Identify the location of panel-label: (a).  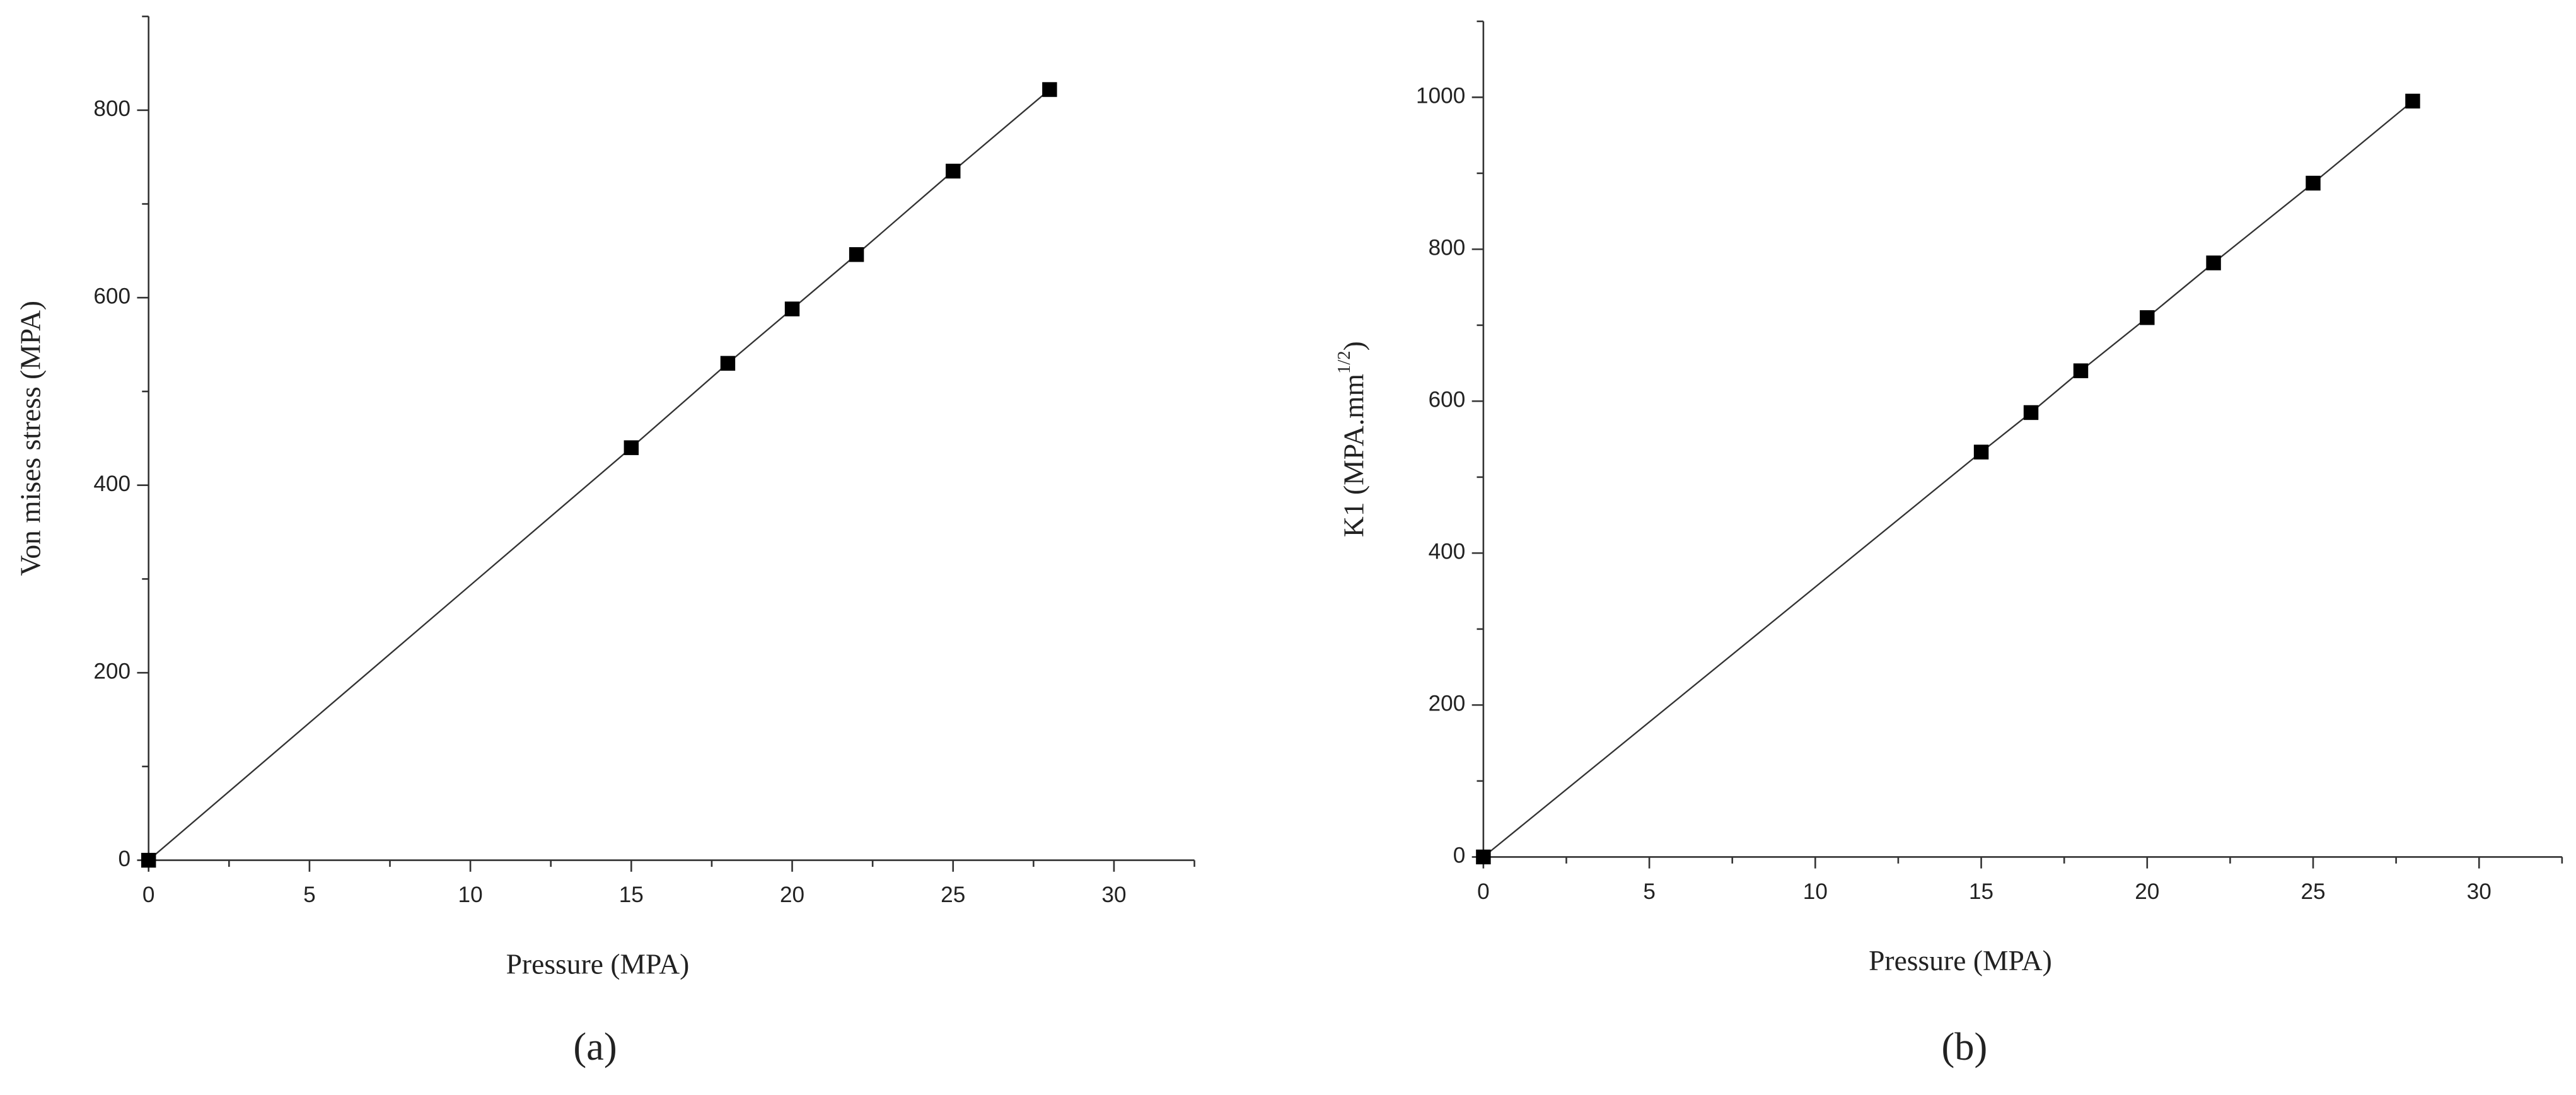
(595, 1046).